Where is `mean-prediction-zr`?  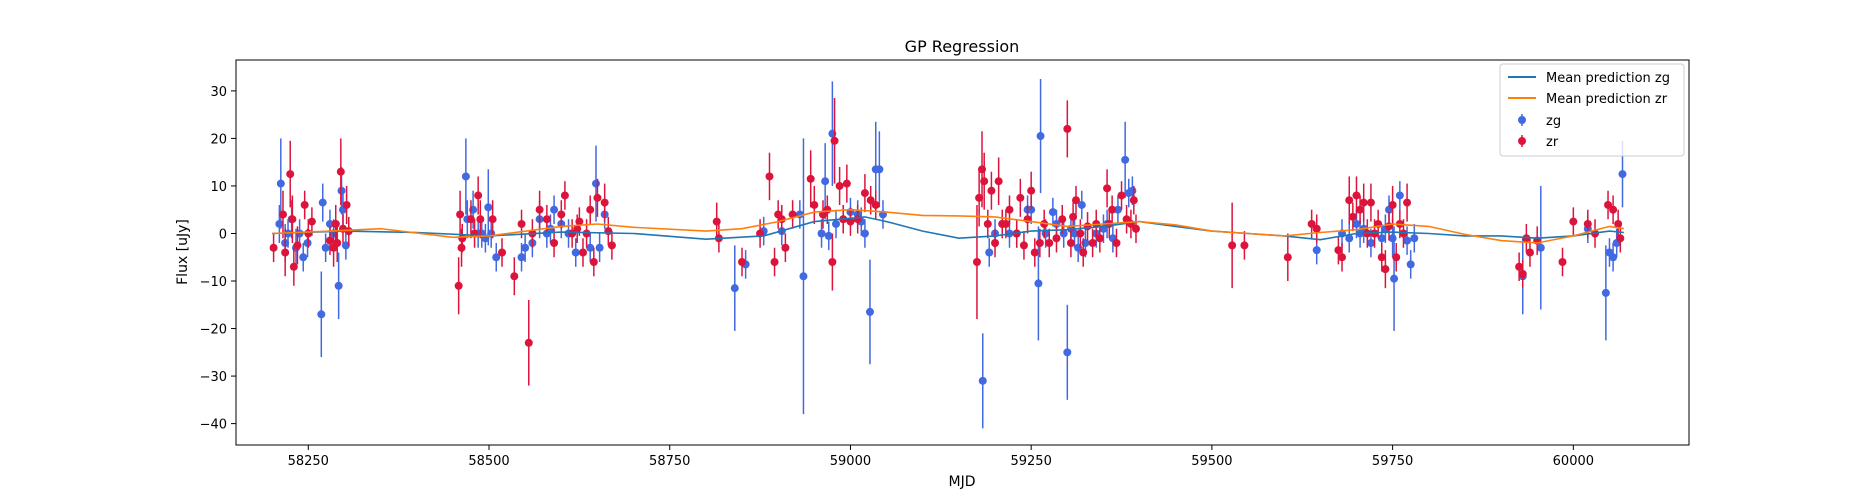 mean-prediction-zr is located at coordinates (948, 226).